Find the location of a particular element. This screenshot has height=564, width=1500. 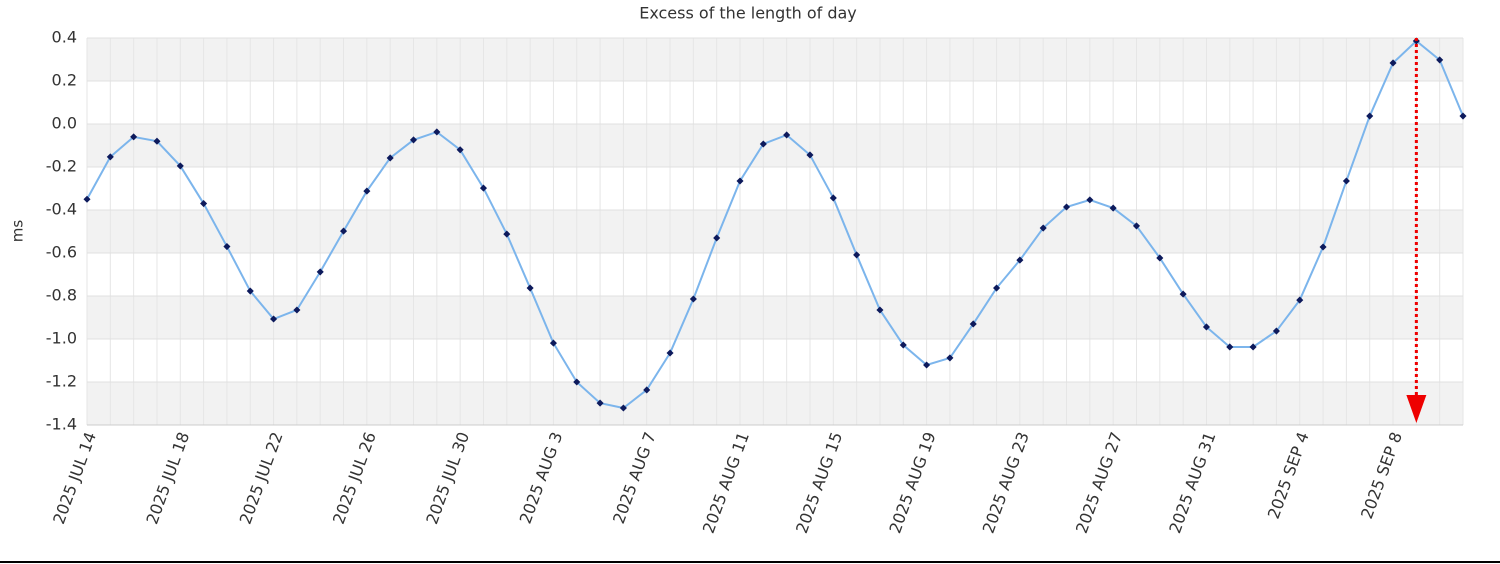

y-tick-label: 0.2 is located at coordinates (64, 80).